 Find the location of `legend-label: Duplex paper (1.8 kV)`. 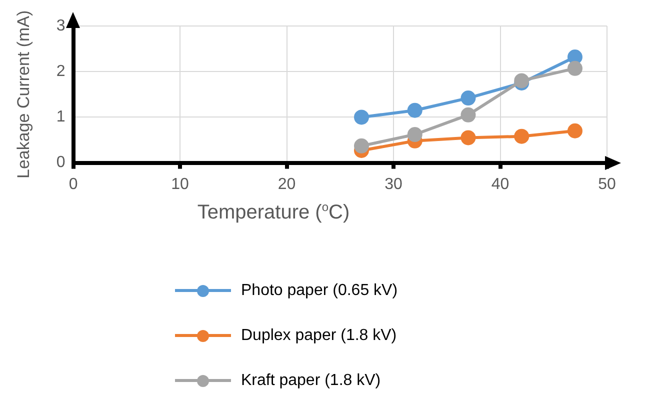

legend-label: Duplex paper (1.8 kV) is located at coordinates (319, 335).